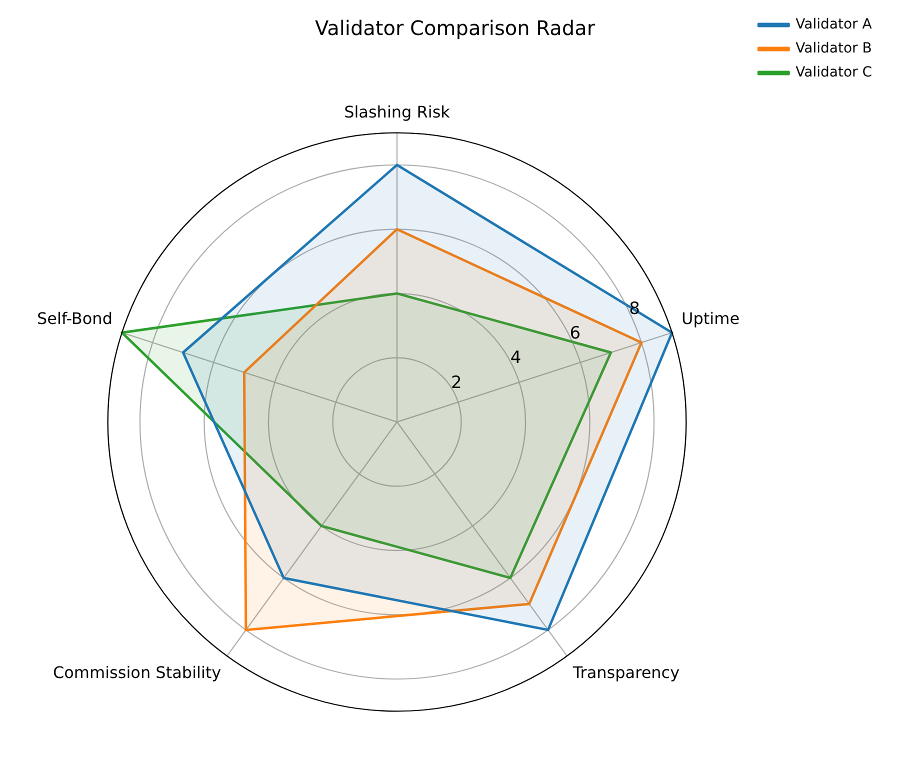  Describe the element at coordinates (137, 672) in the screenshot. I see `spoke-label: Commission Stability` at that location.